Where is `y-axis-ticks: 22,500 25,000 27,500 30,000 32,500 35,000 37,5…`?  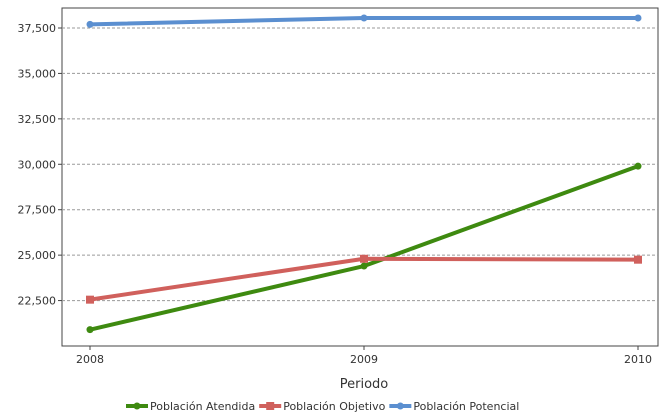 y-axis-ticks: 22,500 25,000 27,500 30,000 32,500 35,000 37,5… is located at coordinates (40, 165).